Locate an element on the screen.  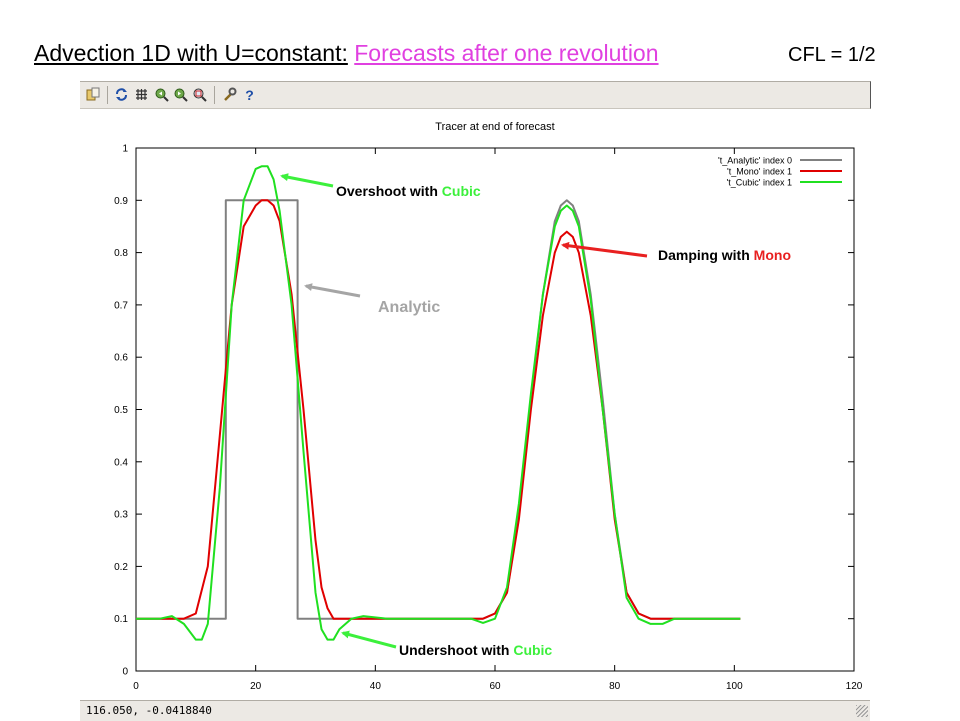
annotation-overshoot: Overshoot with Cubic is located at coordinates (408, 191).